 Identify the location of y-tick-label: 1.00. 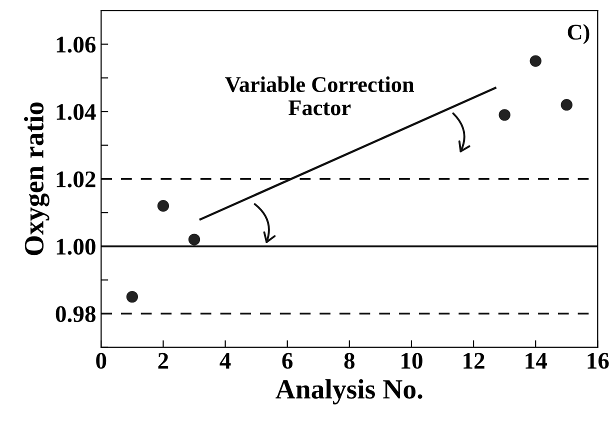
(76, 246).